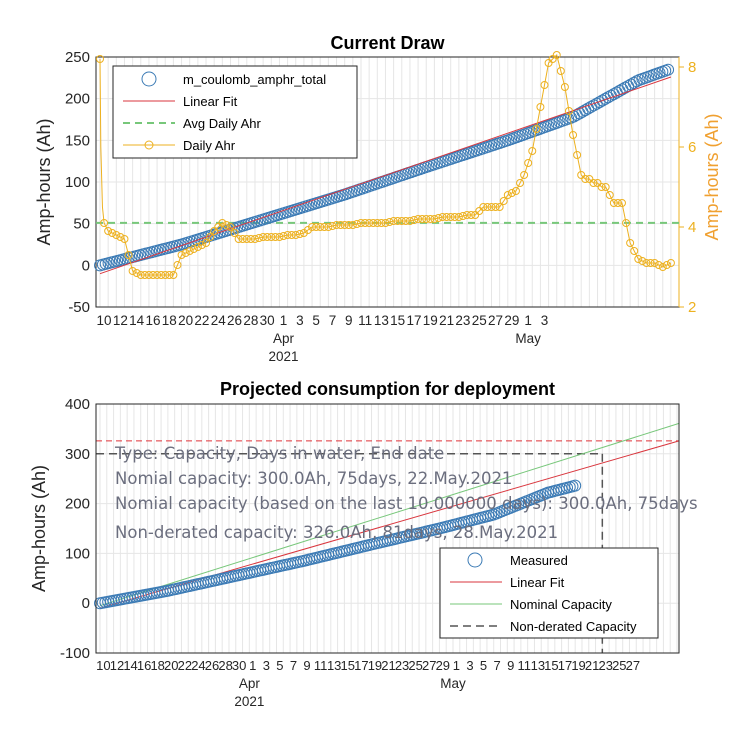 The image size is (746, 733). Describe the element at coordinates (443, 665) in the screenshot. I see `x-tick-label: 29` at that location.